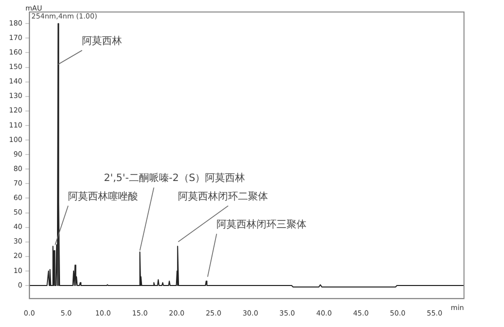 This screenshot has height=327, width=504. Describe the element at coordinates (175, 178) in the screenshot. I see `annotation: 2',5'-二酮哌嗪-2（S）阿莫西林` at that location.